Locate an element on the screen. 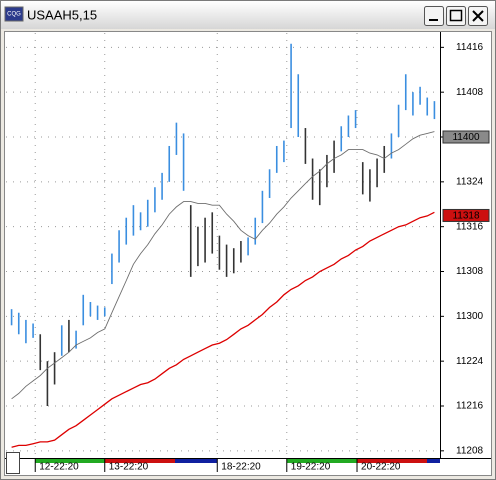 This screenshot has height=480, width=496. y-tick-label: 11408 is located at coordinates (470, 92).